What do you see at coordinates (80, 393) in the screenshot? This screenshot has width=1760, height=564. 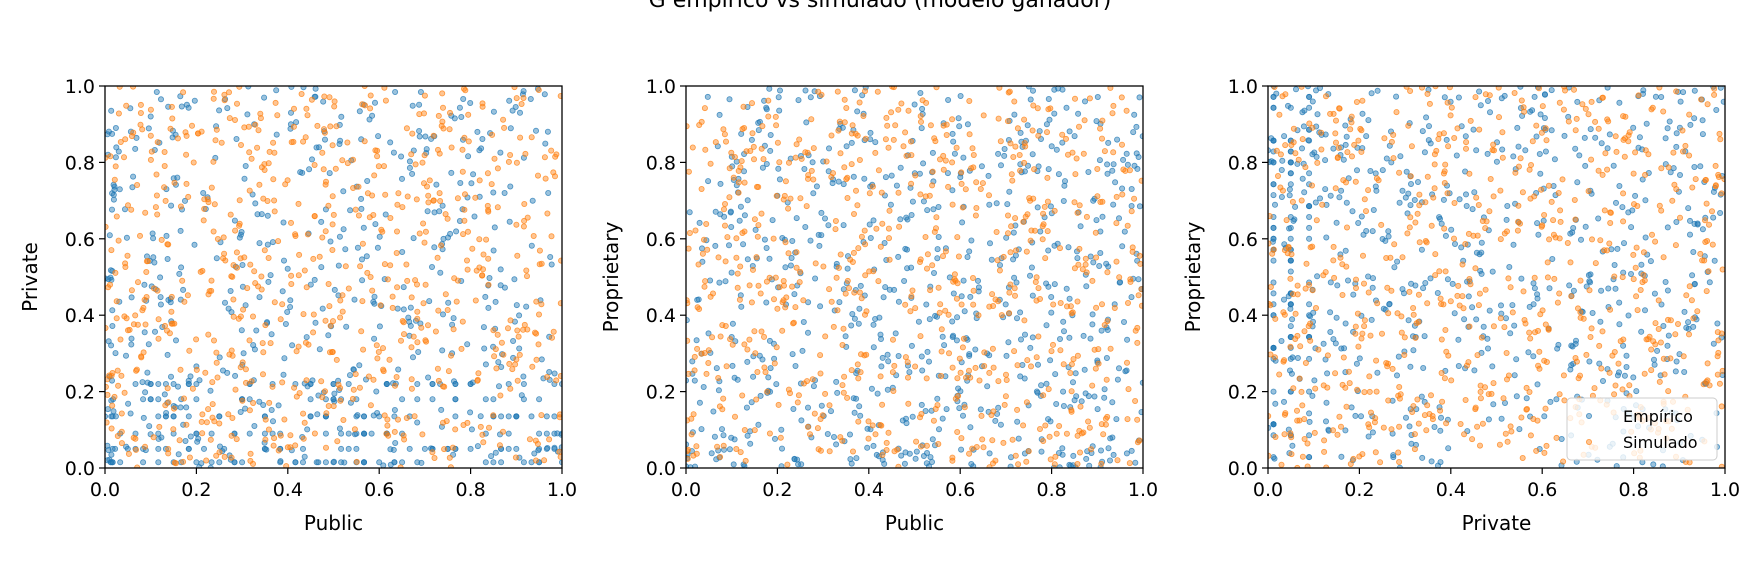 I see `y-tick-label: 0.2` at bounding box center [80, 393].